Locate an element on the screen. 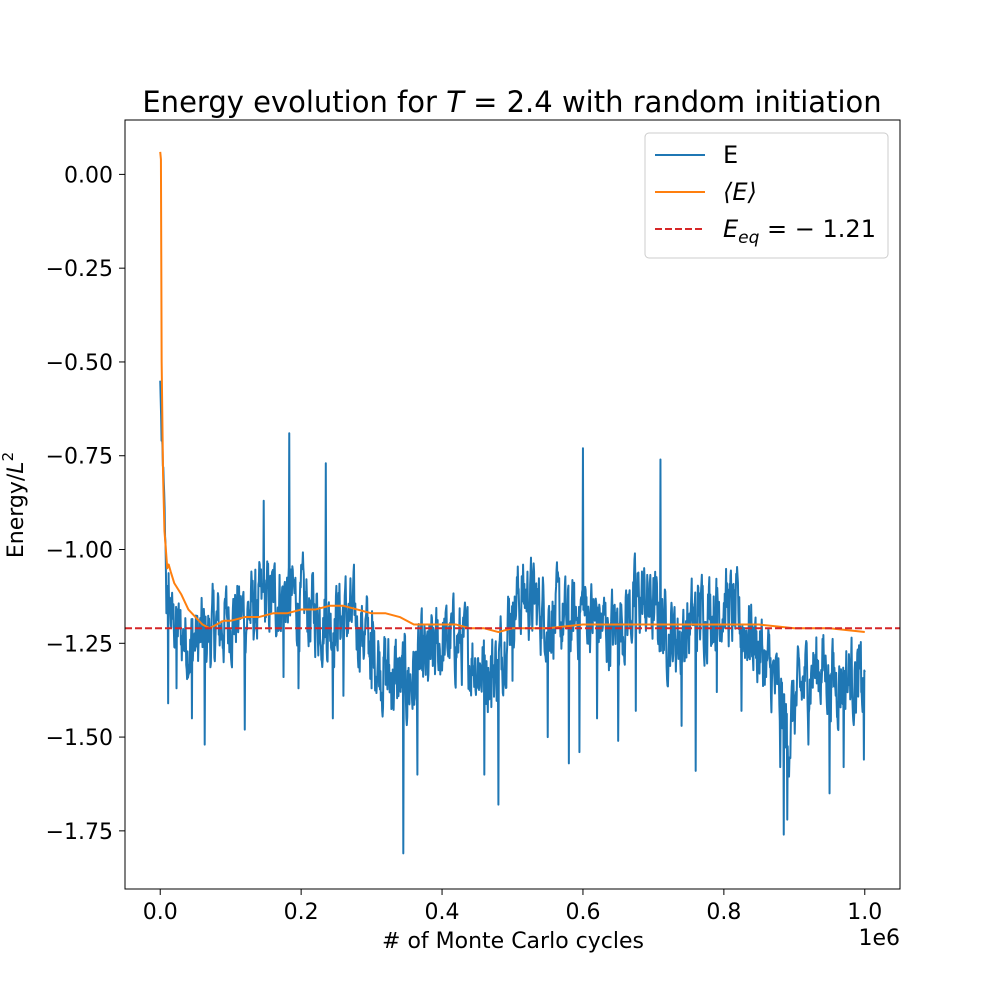 This screenshot has width=1000, height=1000. y-tick-label: −0.50 is located at coordinates (79, 363).